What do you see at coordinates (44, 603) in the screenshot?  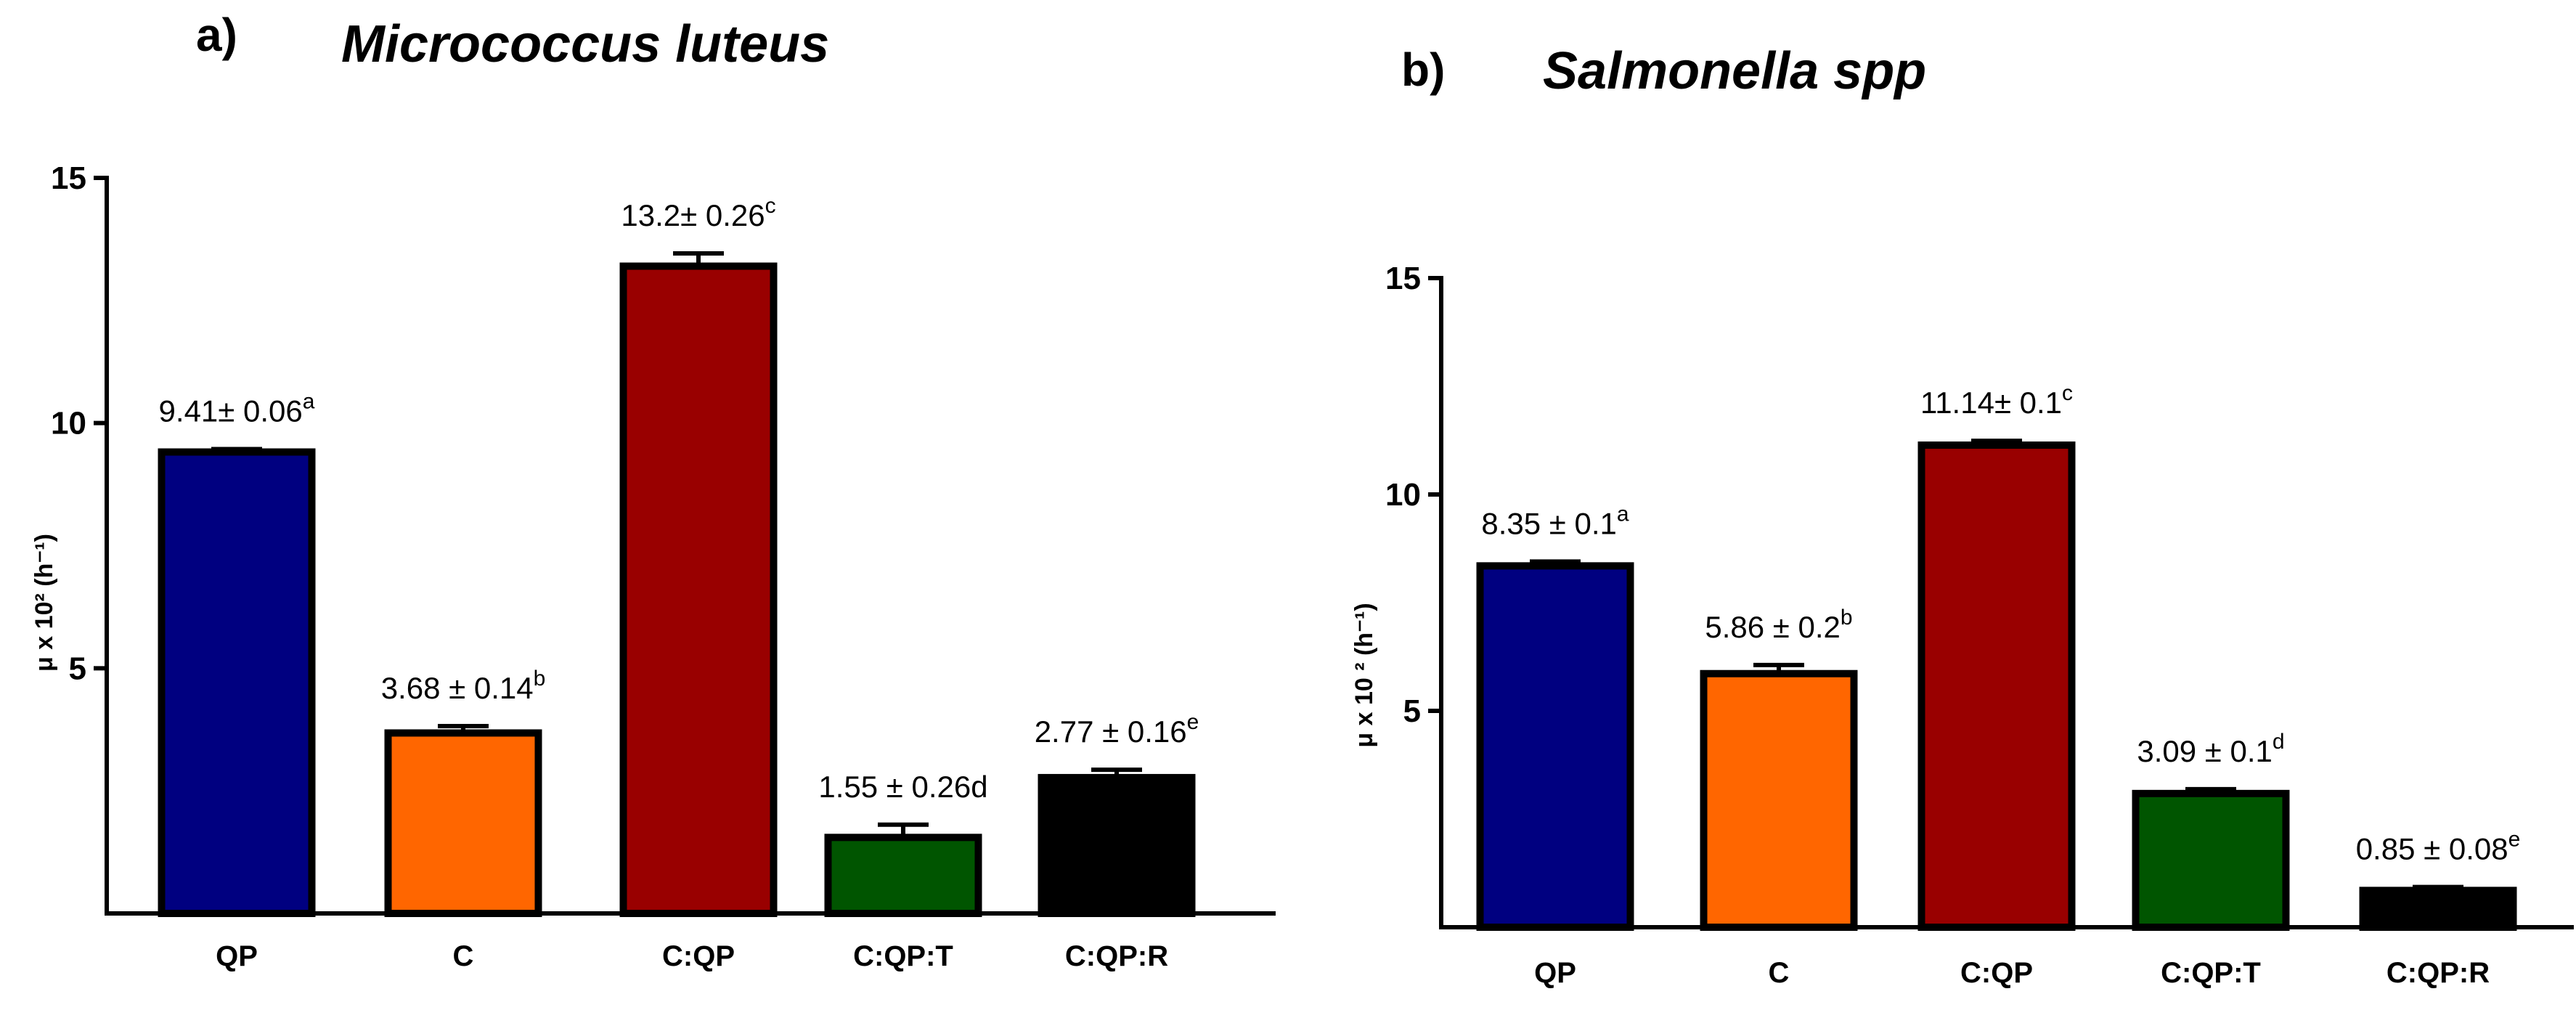 I see `panel-a-ylabel: μ x 10² (h⁻¹)` at bounding box center [44, 603].